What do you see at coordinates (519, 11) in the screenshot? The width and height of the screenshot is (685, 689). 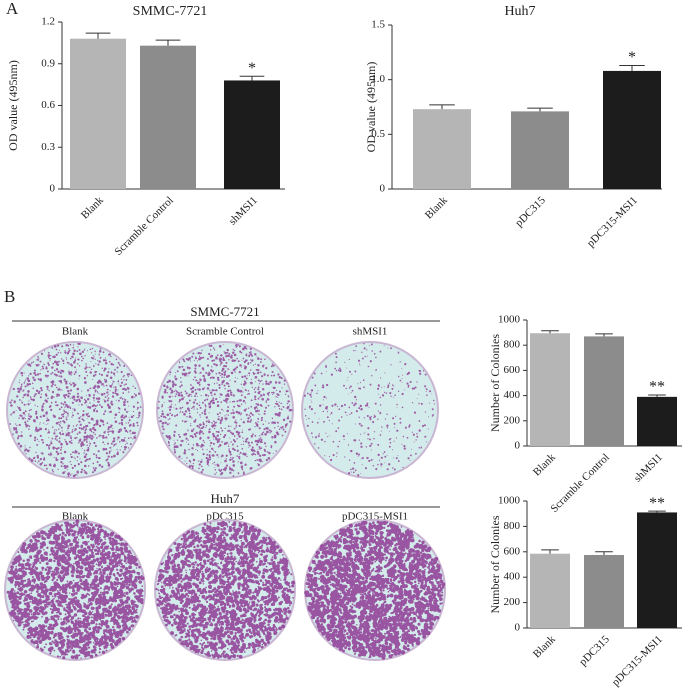 I see `chart-title: Huh7` at bounding box center [519, 11].